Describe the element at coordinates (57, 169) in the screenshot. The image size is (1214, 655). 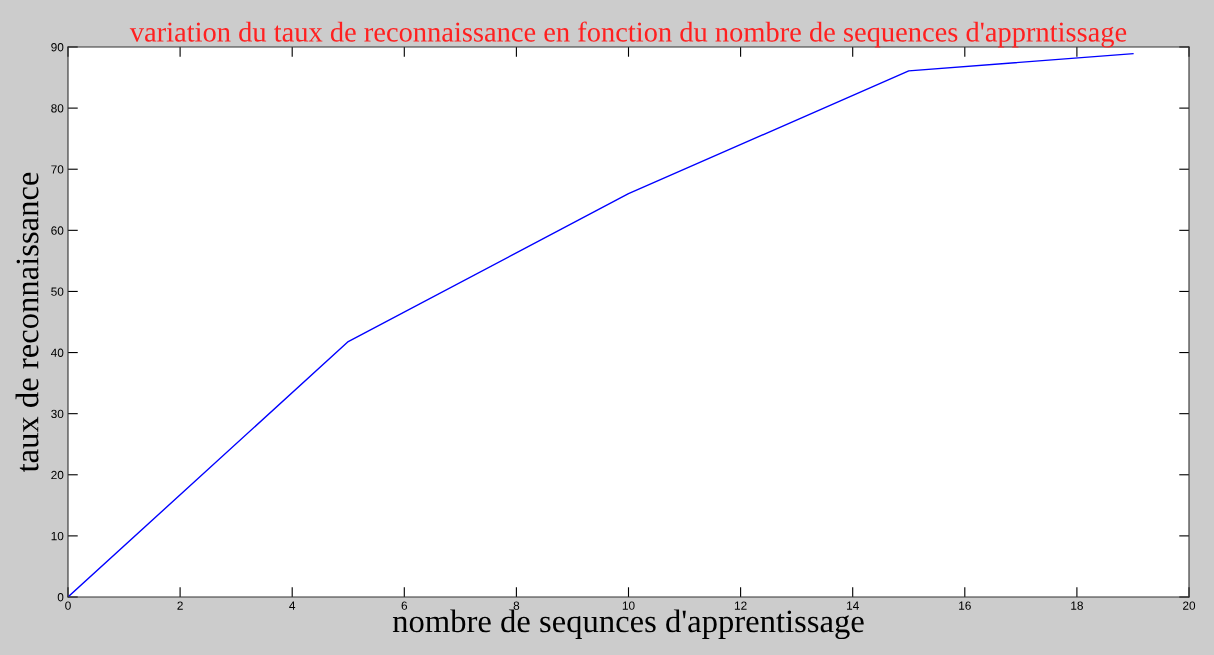
I see `y-tick-label: 70` at that location.